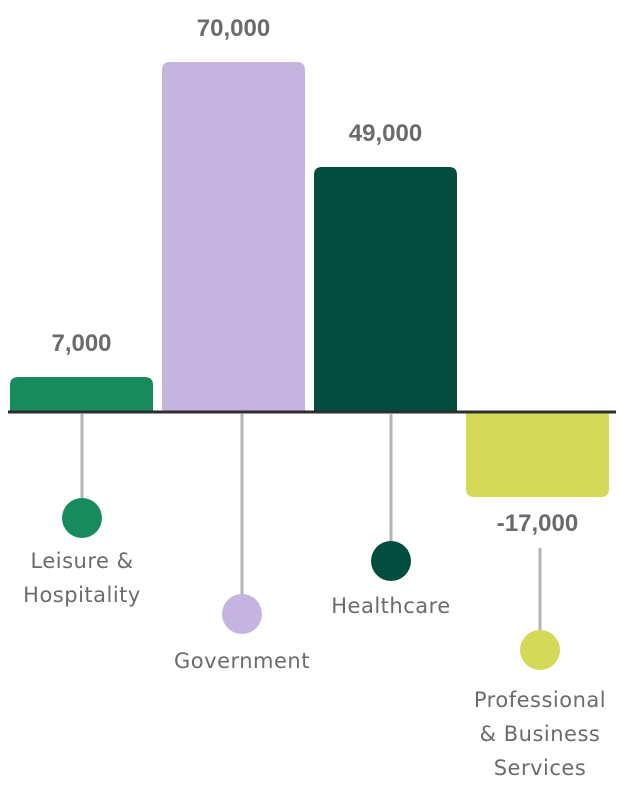 Image resolution: width=621 pixels, height=786 pixels. Describe the element at coordinates (537, 454) in the screenshot. I see `bar-professional-business-services` at that location.